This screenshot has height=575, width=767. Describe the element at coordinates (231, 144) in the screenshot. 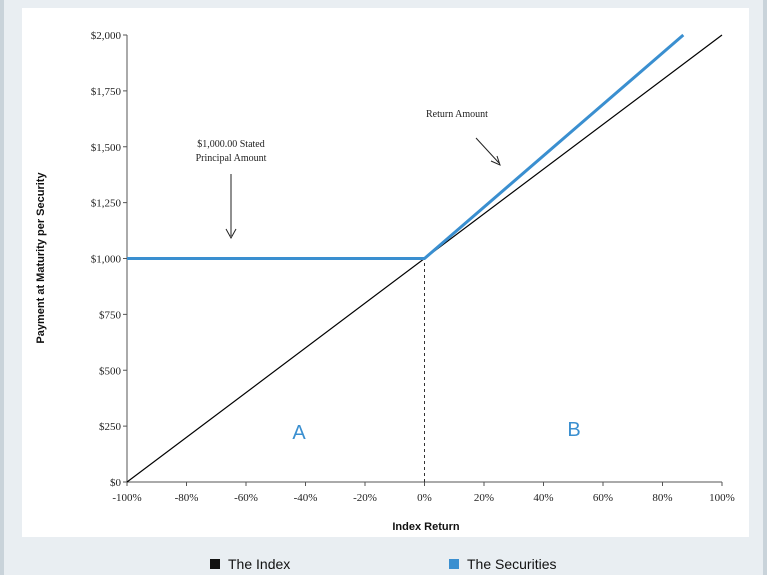

I see `principal-annotation-line1: $1,000.00 Stated` at that location.